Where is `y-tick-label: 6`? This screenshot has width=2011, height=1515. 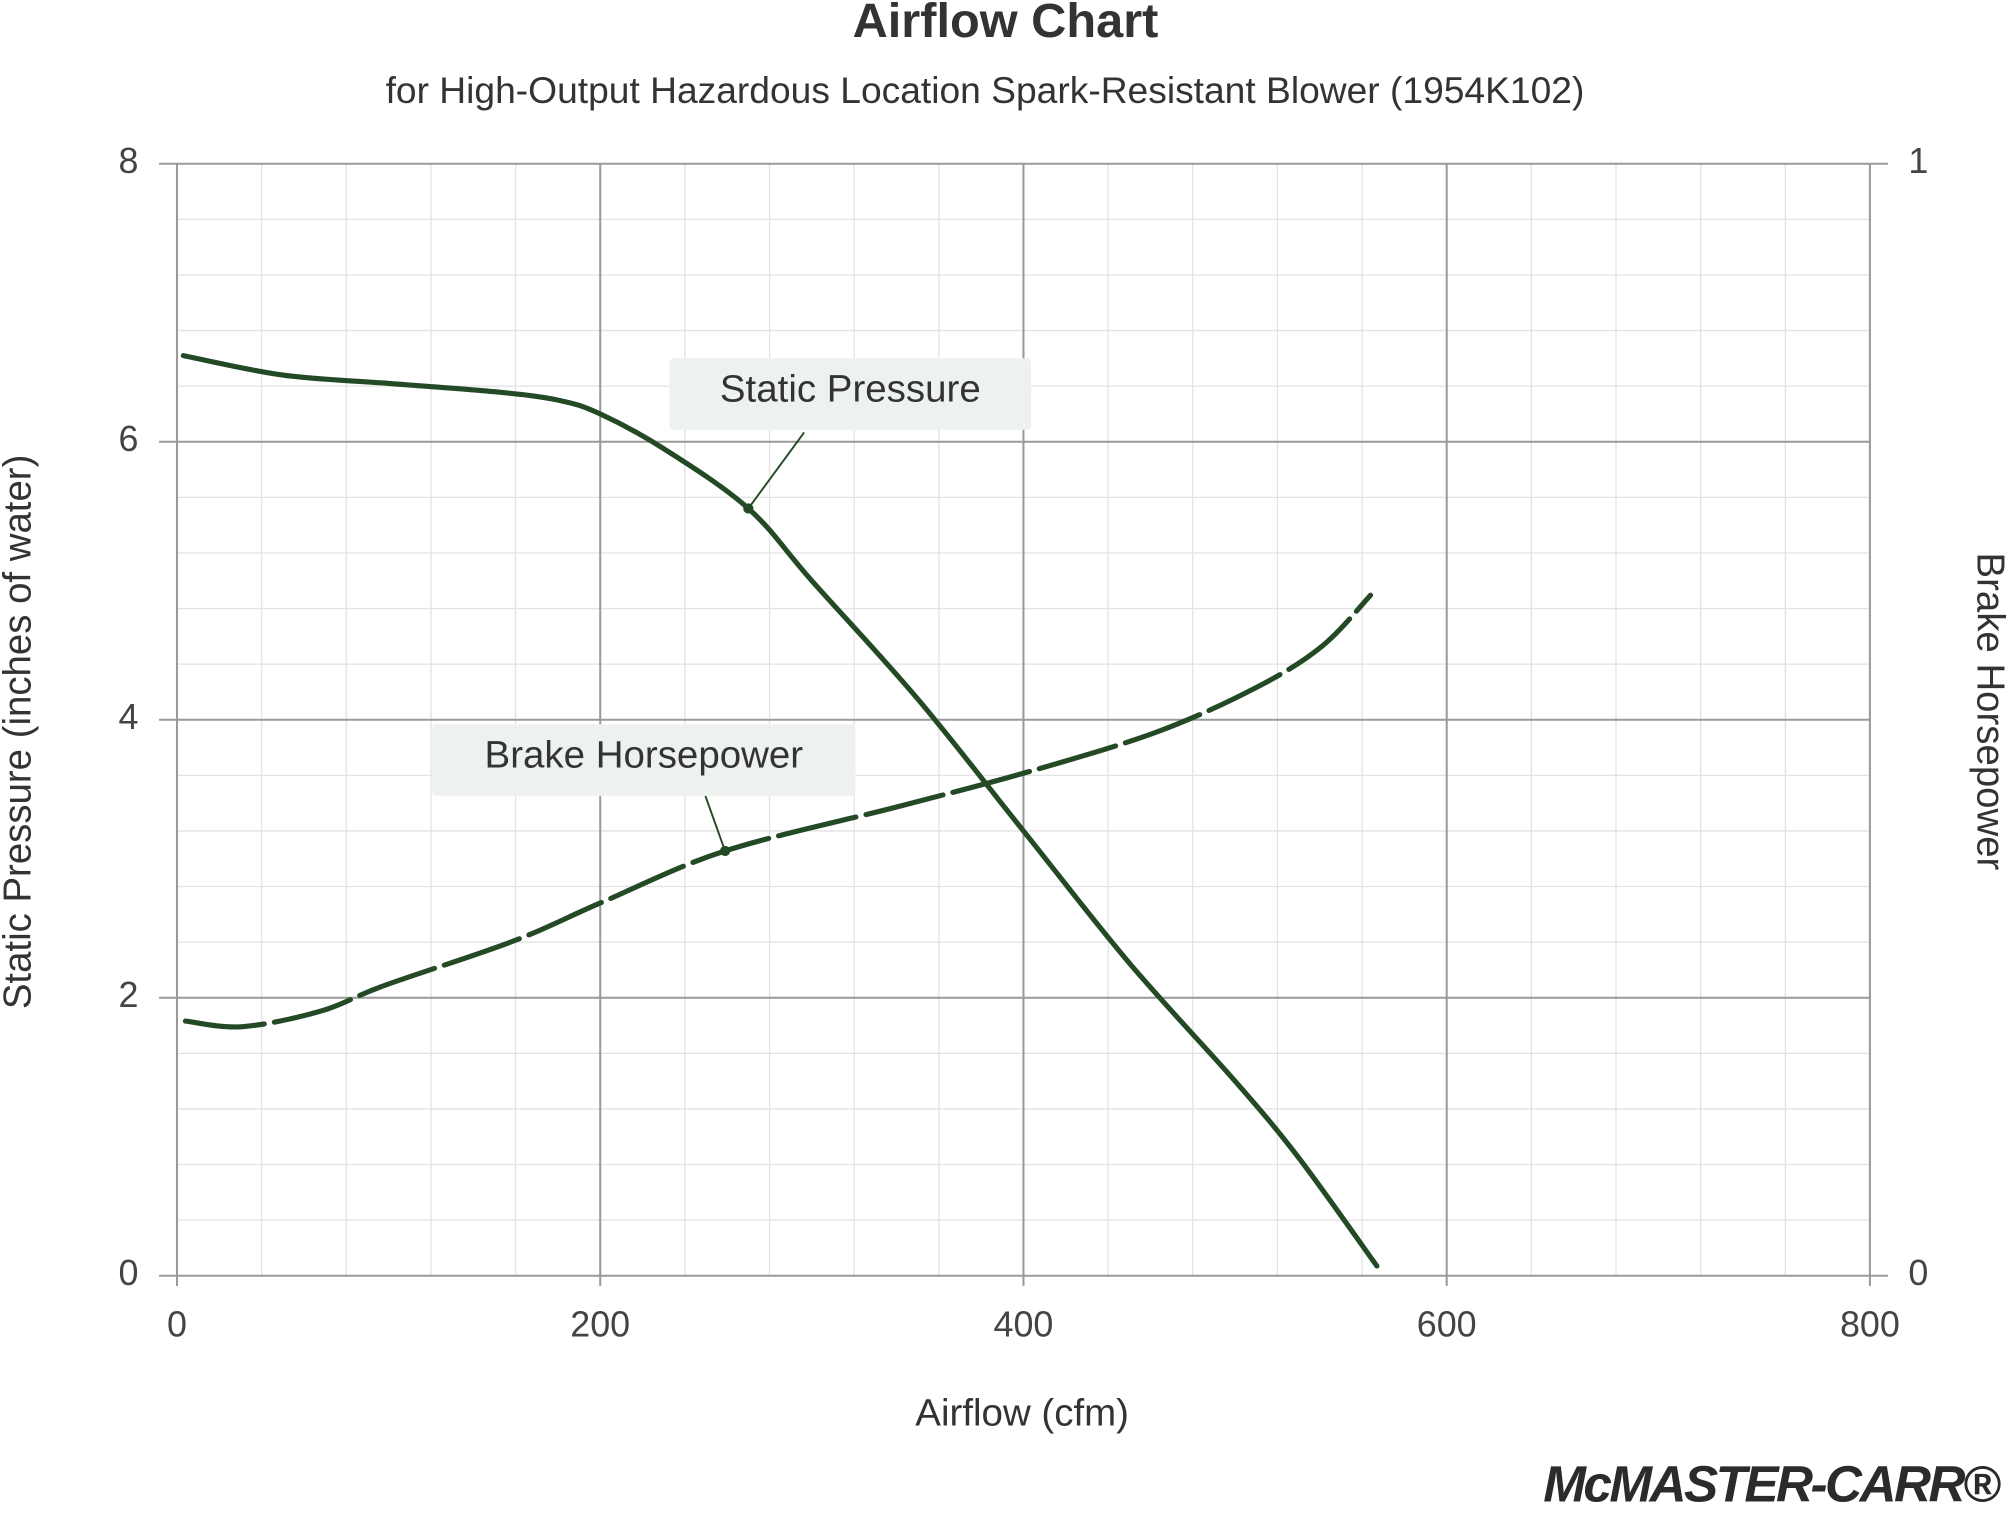 y-tick-label: 6 is located at coordinates (129, 439).